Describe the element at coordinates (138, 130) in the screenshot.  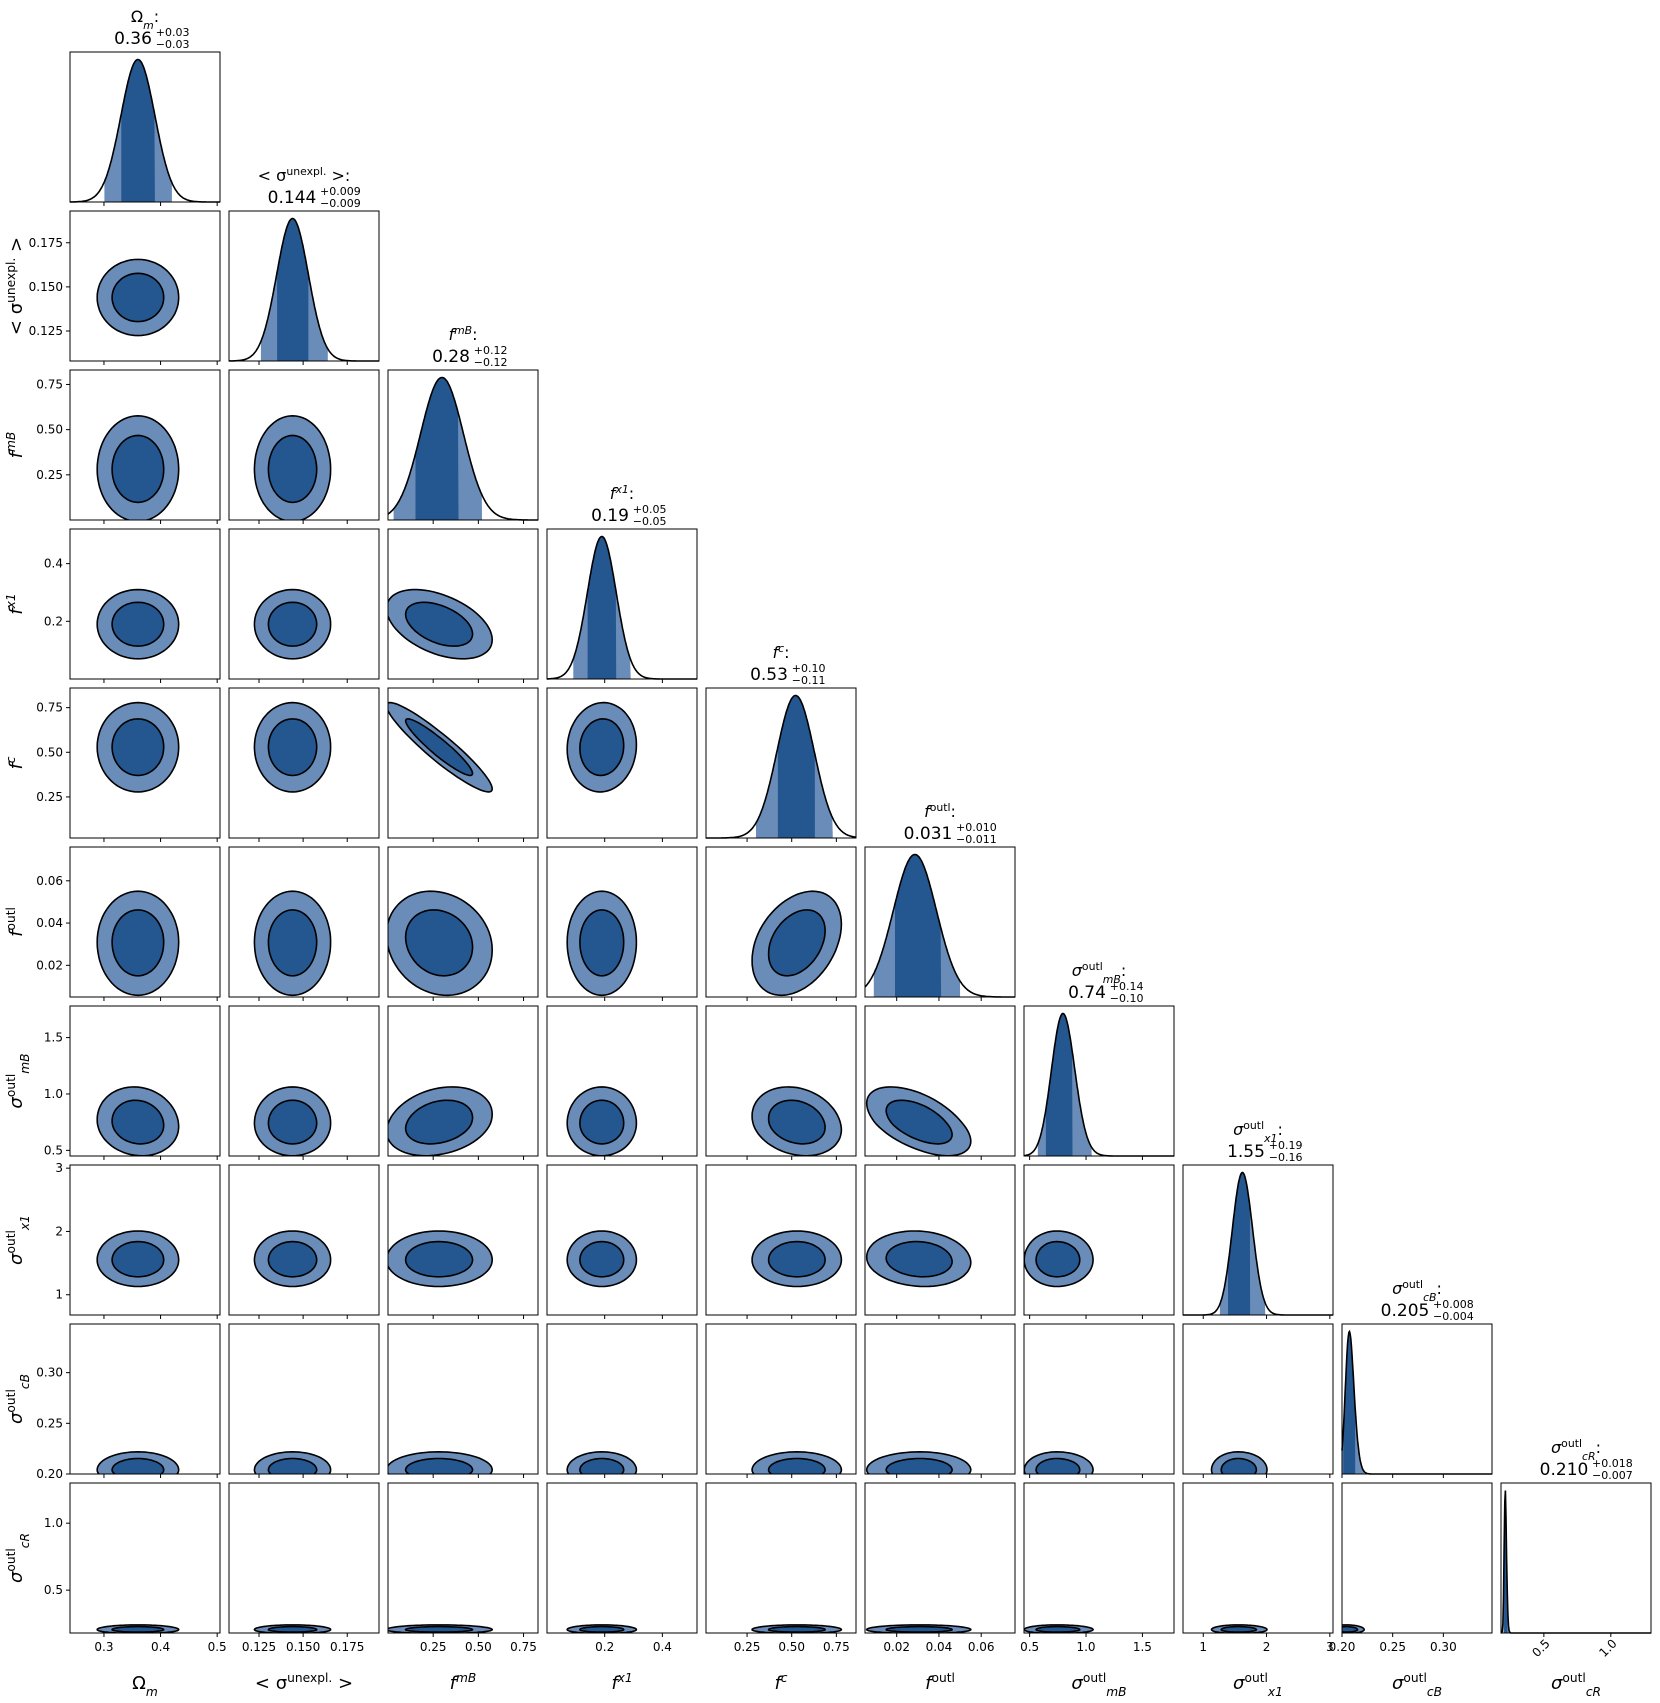
I see `marginal-band-68-om` at that location.